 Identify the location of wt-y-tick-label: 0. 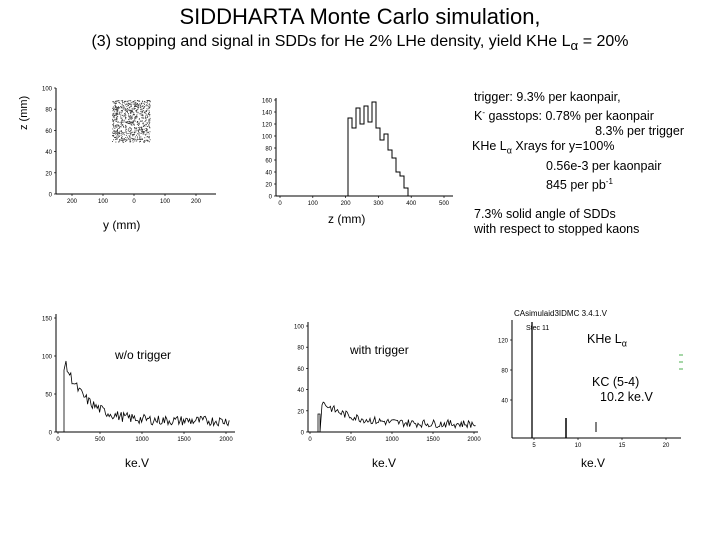
(303, 434).